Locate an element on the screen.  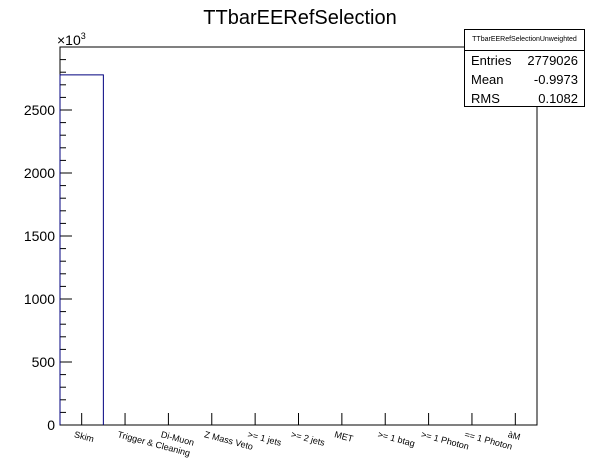
y-tick-label: 2000 is located at coordinates (39, 173).